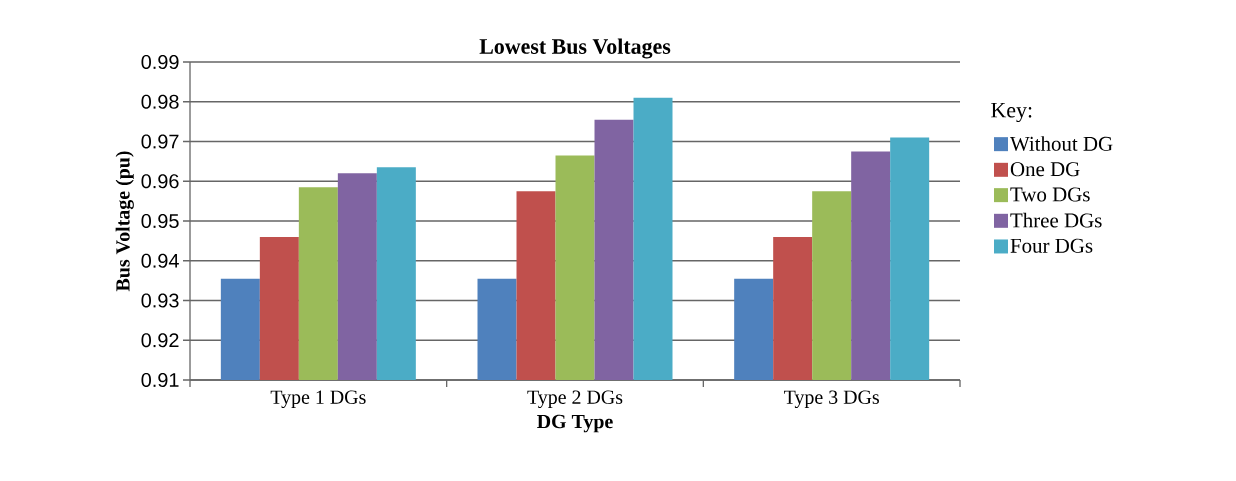 The image size is (1236, 481). What do you see at coordinates (1045, 169) in the screenshot?
I see `legend-label: One DG` at bounding box center [1045, 169].